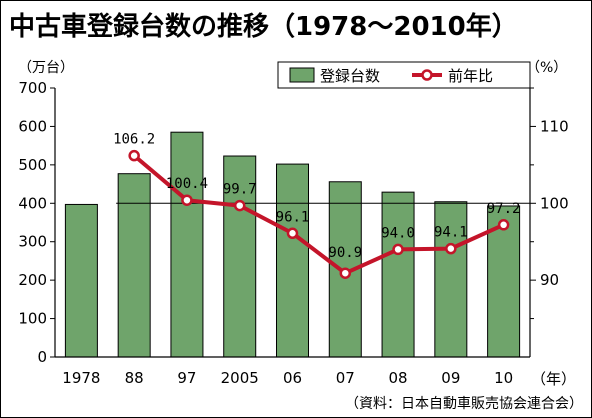 The image size is (592, 418). What do you see at coordinates (554, 203) in the screenshot?
I see `y2-tick-label: 100` at bounding box center [554, 203].